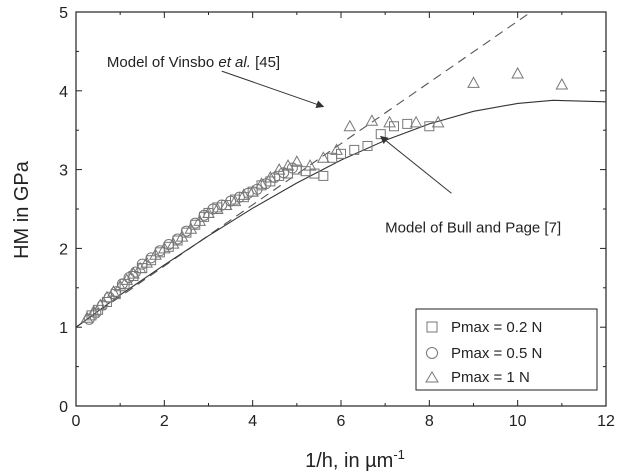 The image size is (637, 474). I want to click on annotation-label: Model of Bull and Page [7], so click(473, 228).